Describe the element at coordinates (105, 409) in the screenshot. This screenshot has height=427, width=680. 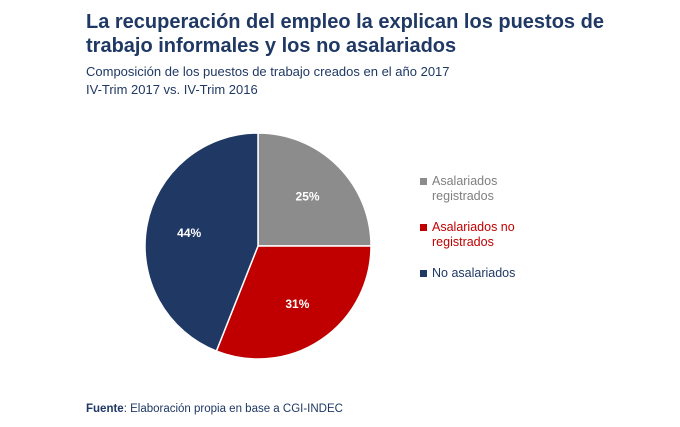
I see `source-label: Fuente` at that location.